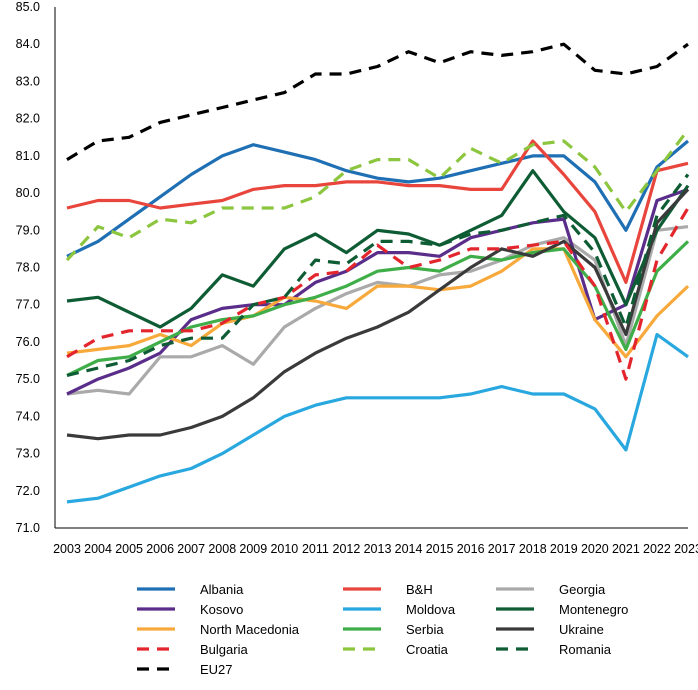 The width and height of the screenshot is (698, 690). What do you see at coordinates (409, 549) in the screenshot?
I see `x-tick-label: 2014` at bounding box center [409, 549].